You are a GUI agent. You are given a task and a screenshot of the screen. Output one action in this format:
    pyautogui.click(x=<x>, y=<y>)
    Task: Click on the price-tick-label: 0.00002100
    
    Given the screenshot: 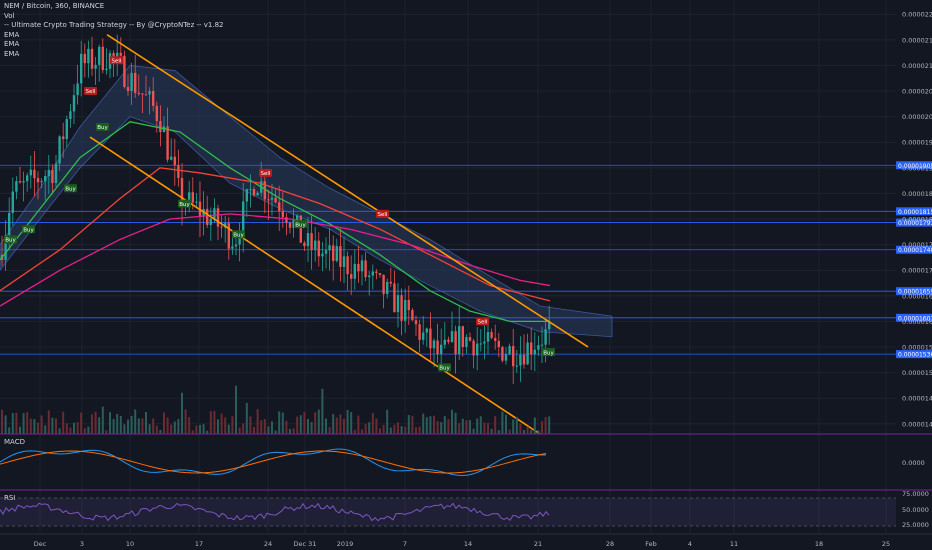 What is the action you would take?
    pyautogui.click(x=917, y=66)
    